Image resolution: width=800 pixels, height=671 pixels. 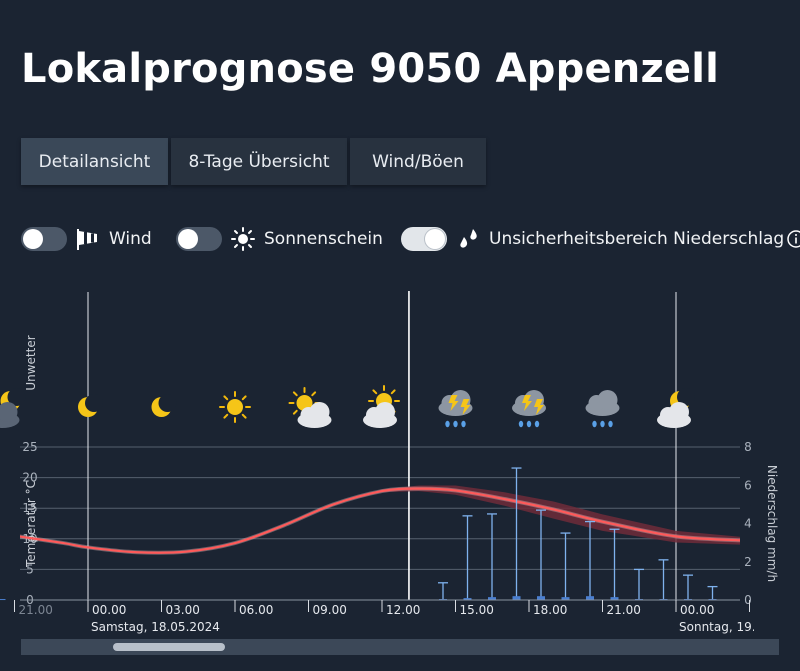 What do you see at coordinates (400, 647) in the screenshot?
I see `chart-scrollbar` at bounding box center [400, 647].